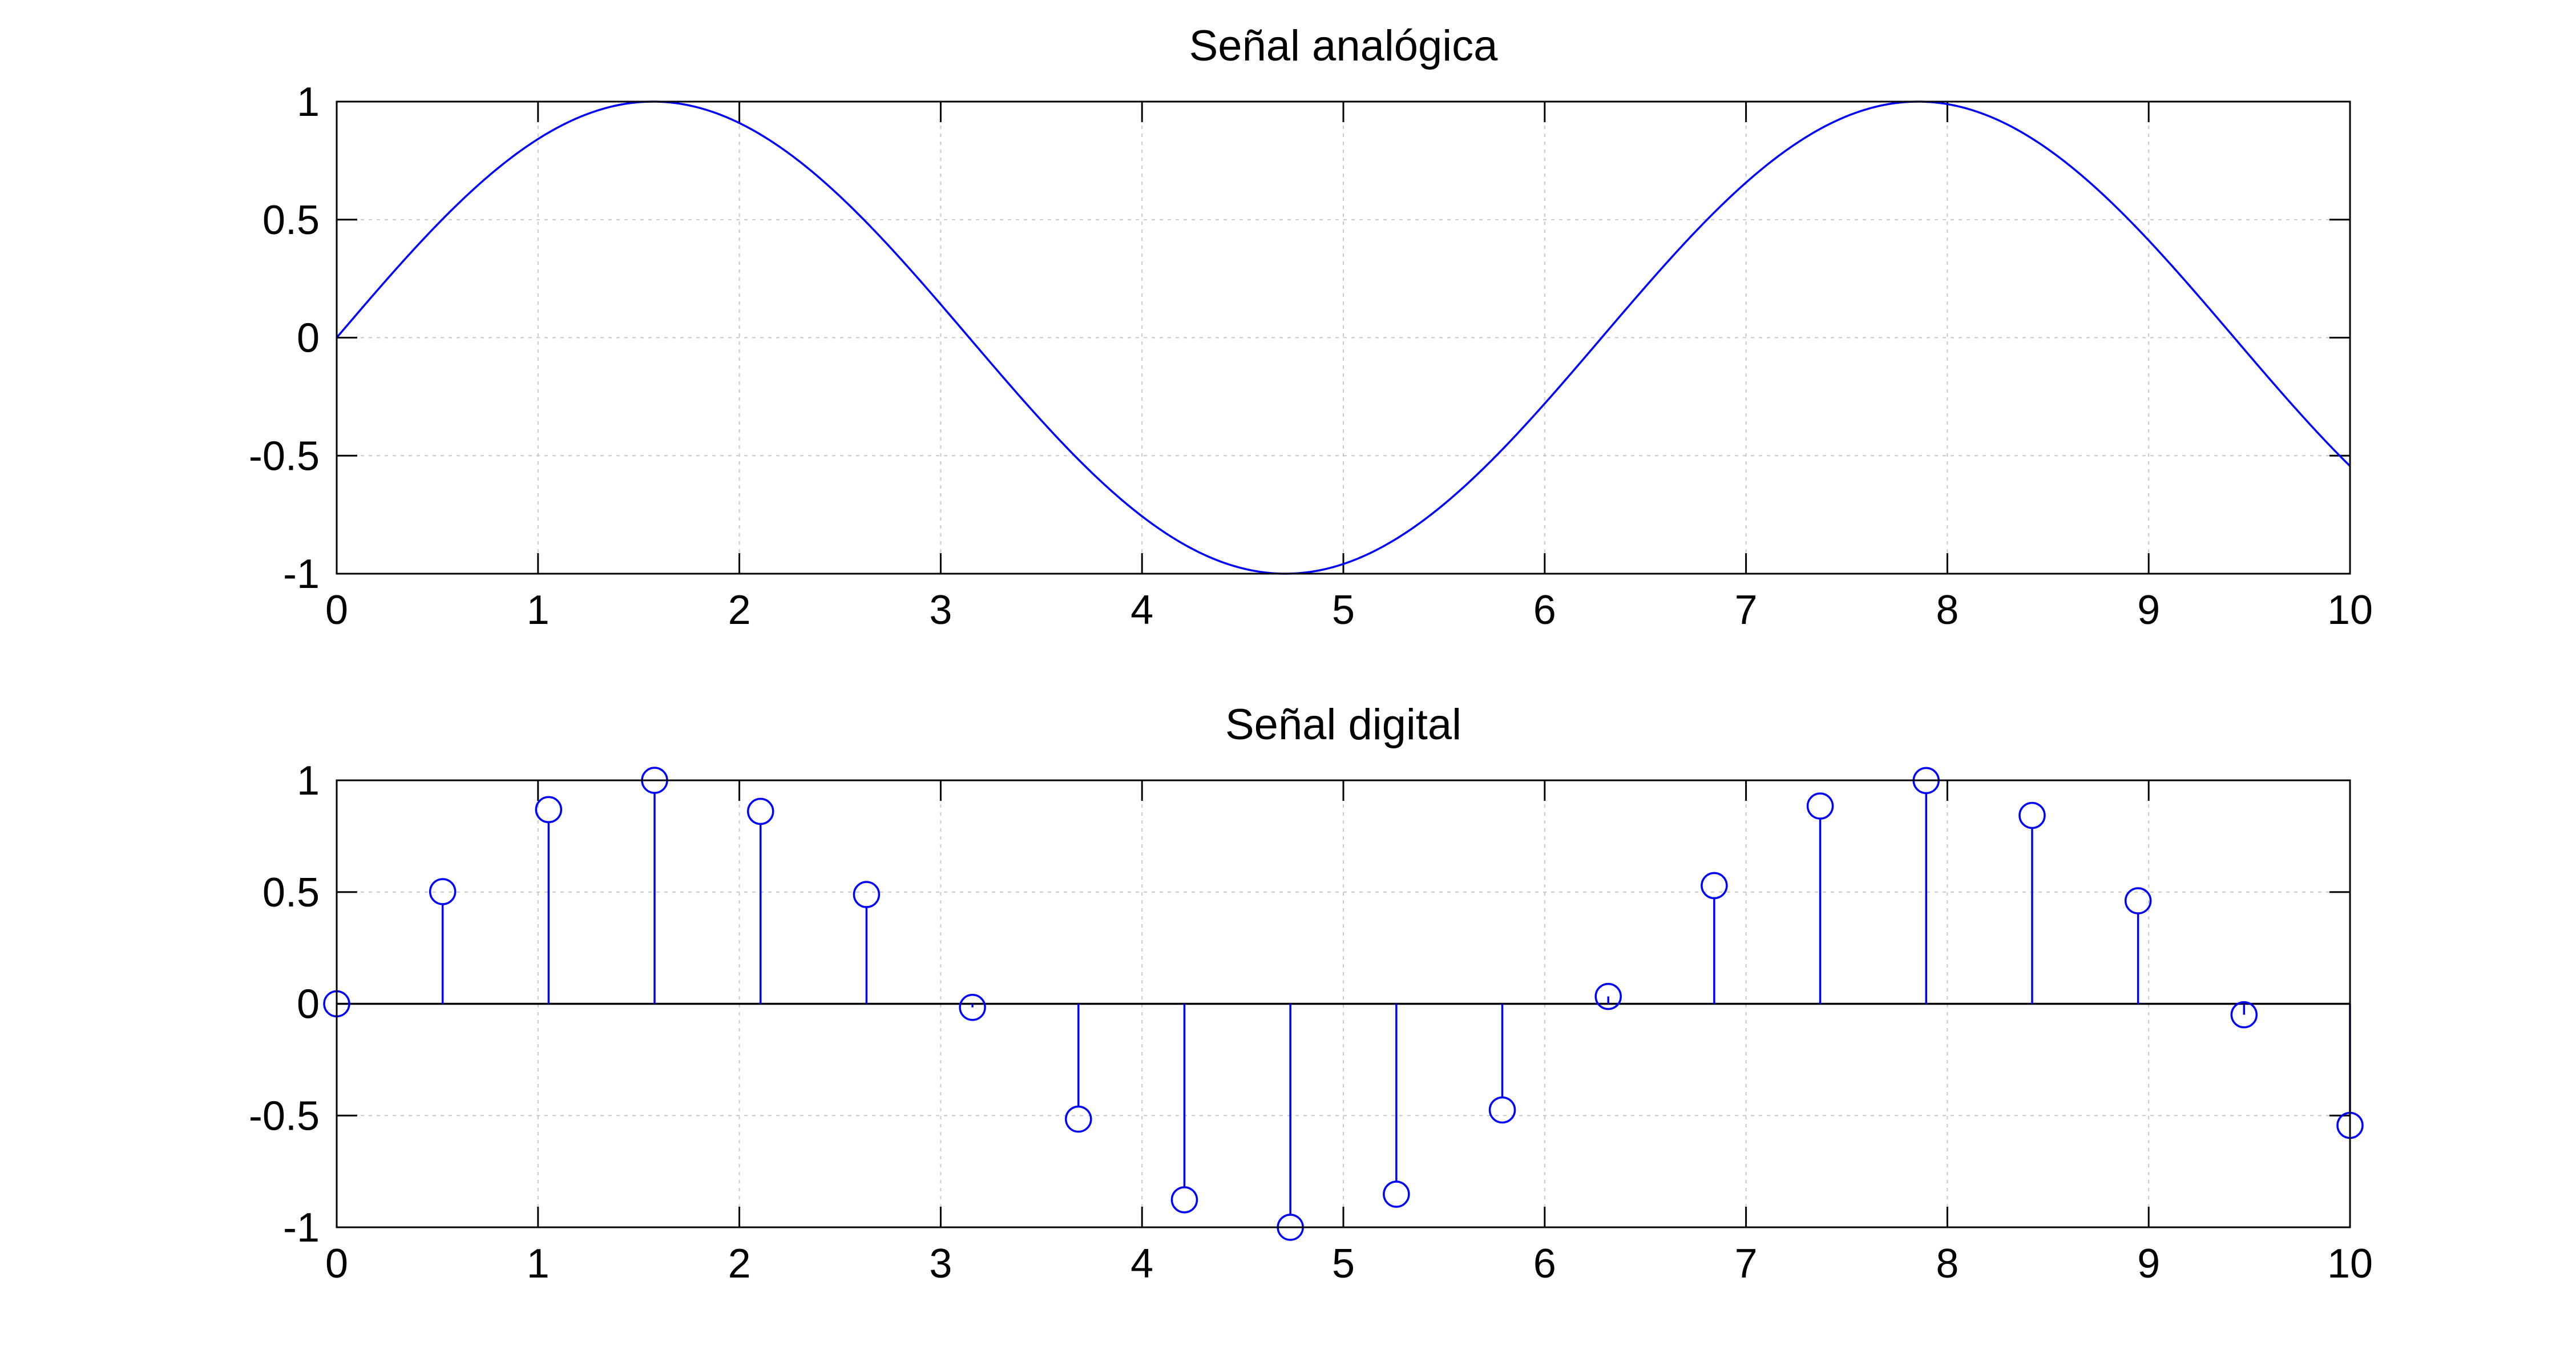 The image size is (2576, 1370). Describe the element at coordinates (1343, 724) in the screenshot. I see `digital-signal-title: Señal digital` at that location.